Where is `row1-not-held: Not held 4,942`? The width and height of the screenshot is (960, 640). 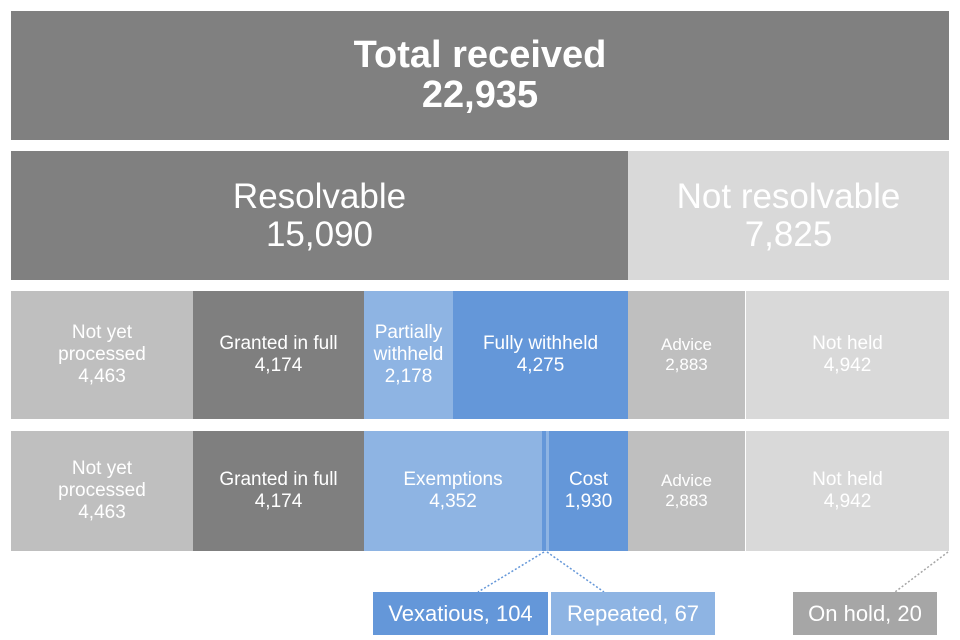 row1-not-held: Not held 4,942 is located at coordinates (847, 355).